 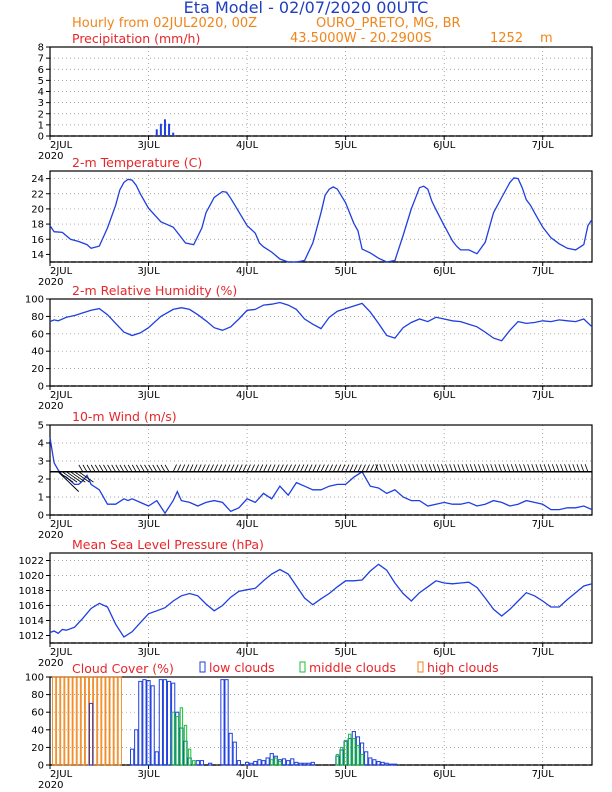 I want to click on precip-bar, so click(x=169, y=129).